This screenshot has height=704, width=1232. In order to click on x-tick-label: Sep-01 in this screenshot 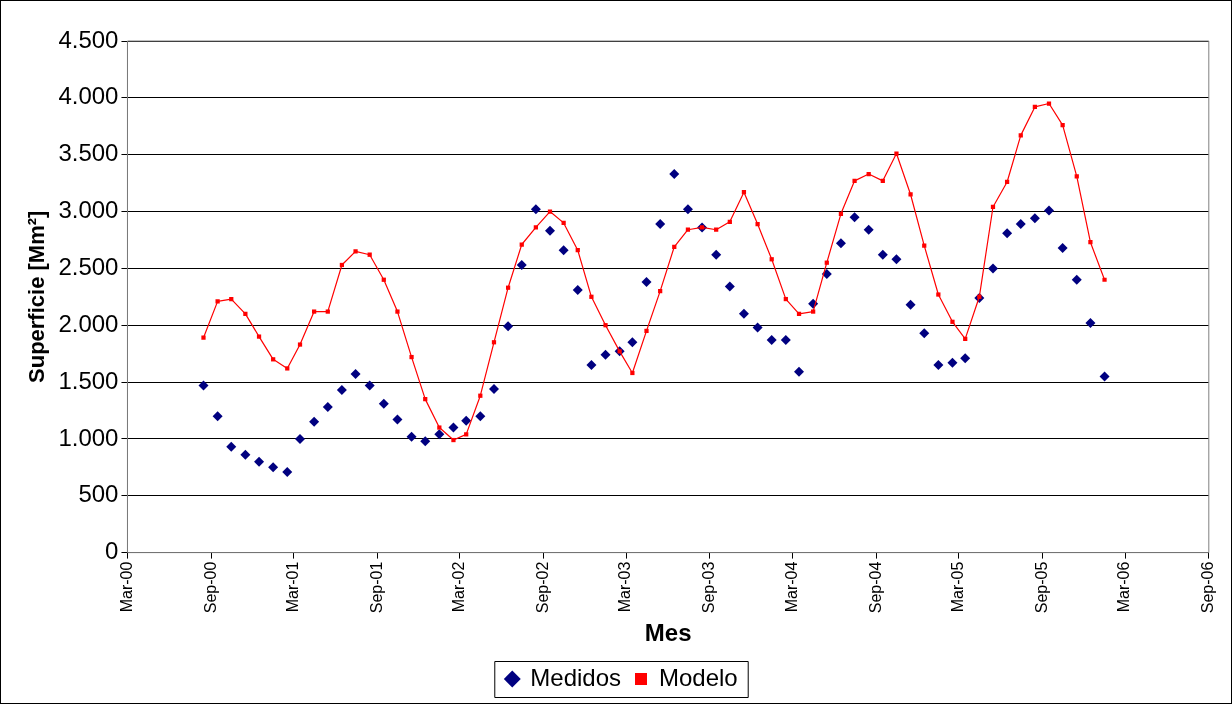, I will do `click(376, 587)`.